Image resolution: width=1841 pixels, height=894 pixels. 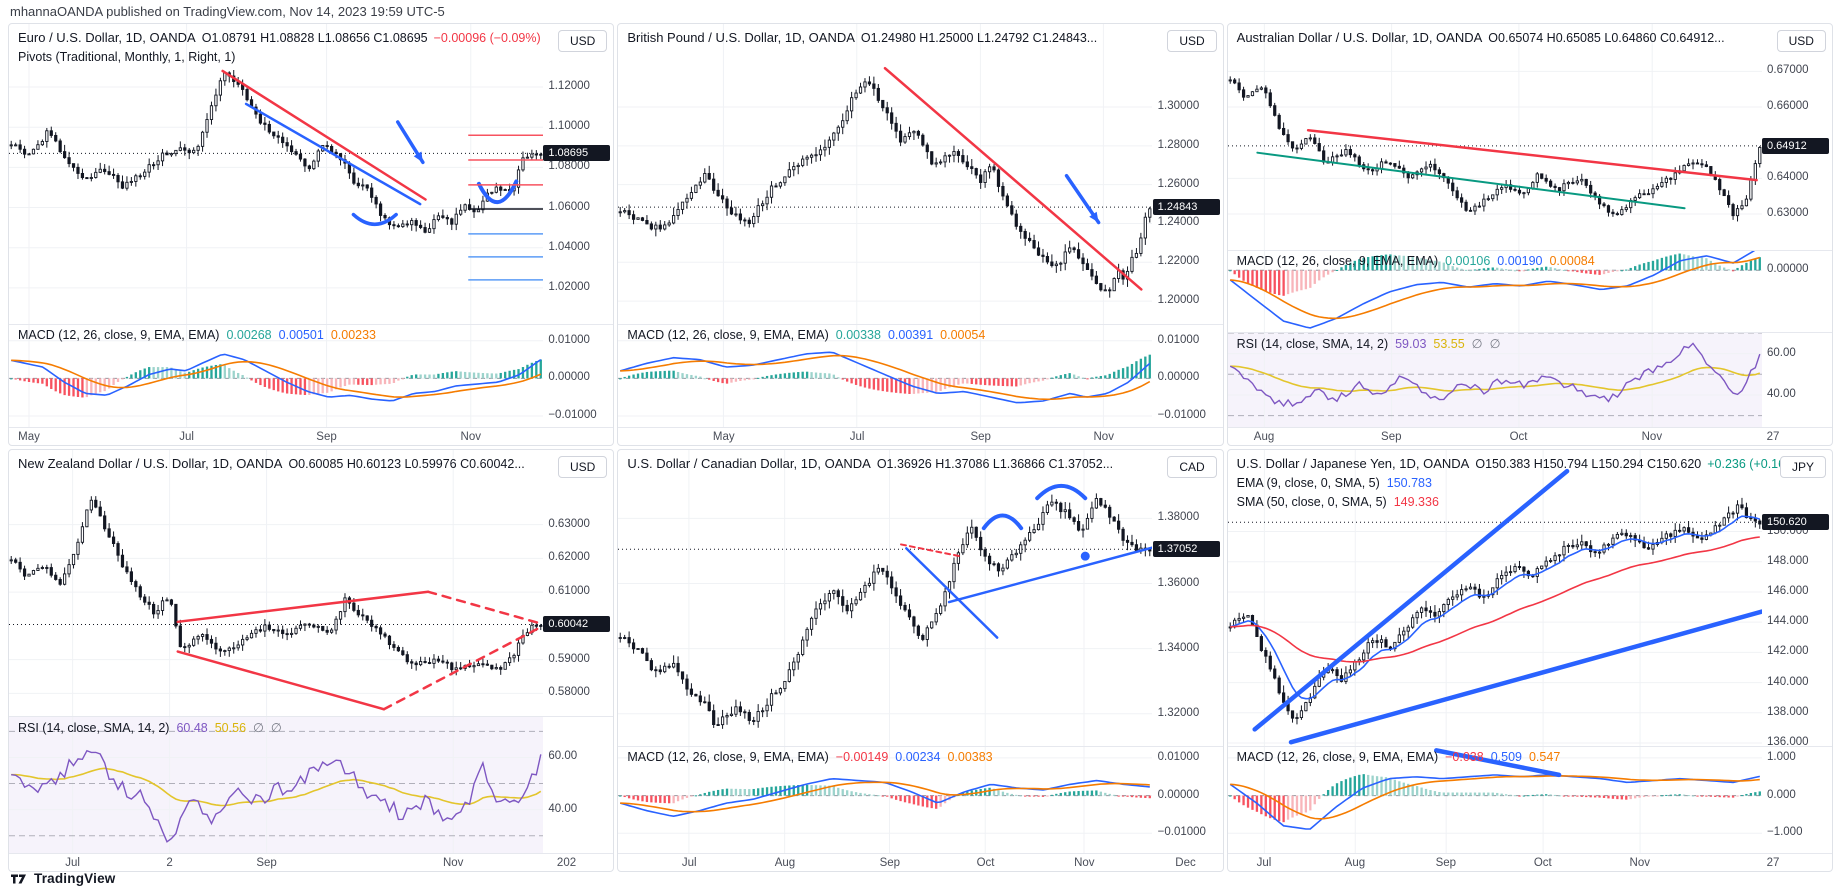 What do you see at coordinates (119, 335) in the screenshot?
I see `eurusd-macd-label: MACD (12, 26, close, 9, EMA, EMA)` at bounding box center [119, 335].